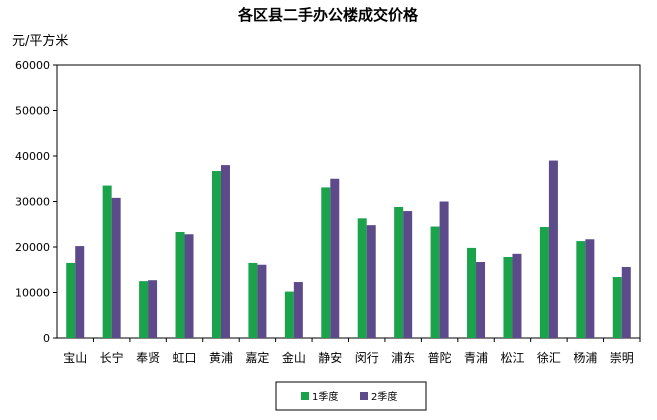 This screenshot has width=657, height=420. What do you see at coordinates (371, 281) in the screenshot?
I see `bar-闵行-2季度` at bounding box center [371, 281].